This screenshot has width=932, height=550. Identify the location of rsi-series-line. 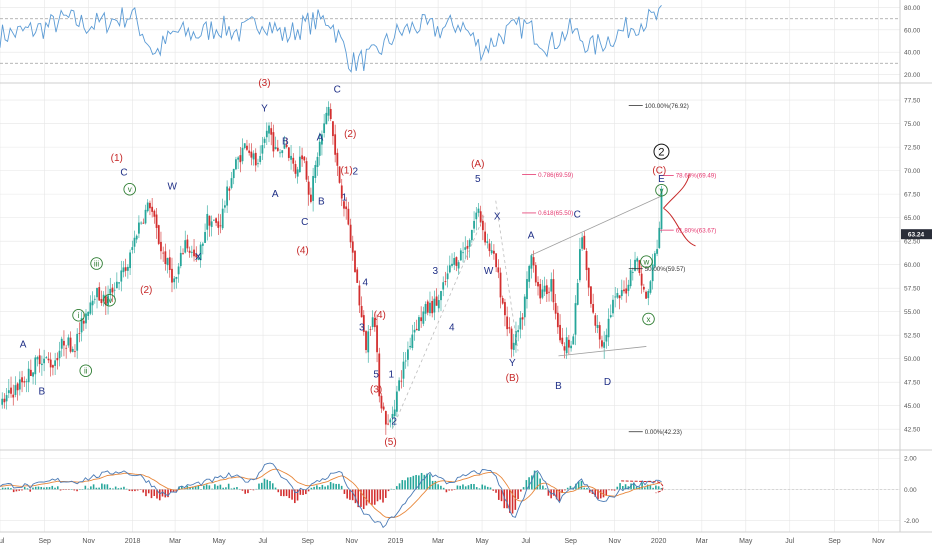
(331, 39).